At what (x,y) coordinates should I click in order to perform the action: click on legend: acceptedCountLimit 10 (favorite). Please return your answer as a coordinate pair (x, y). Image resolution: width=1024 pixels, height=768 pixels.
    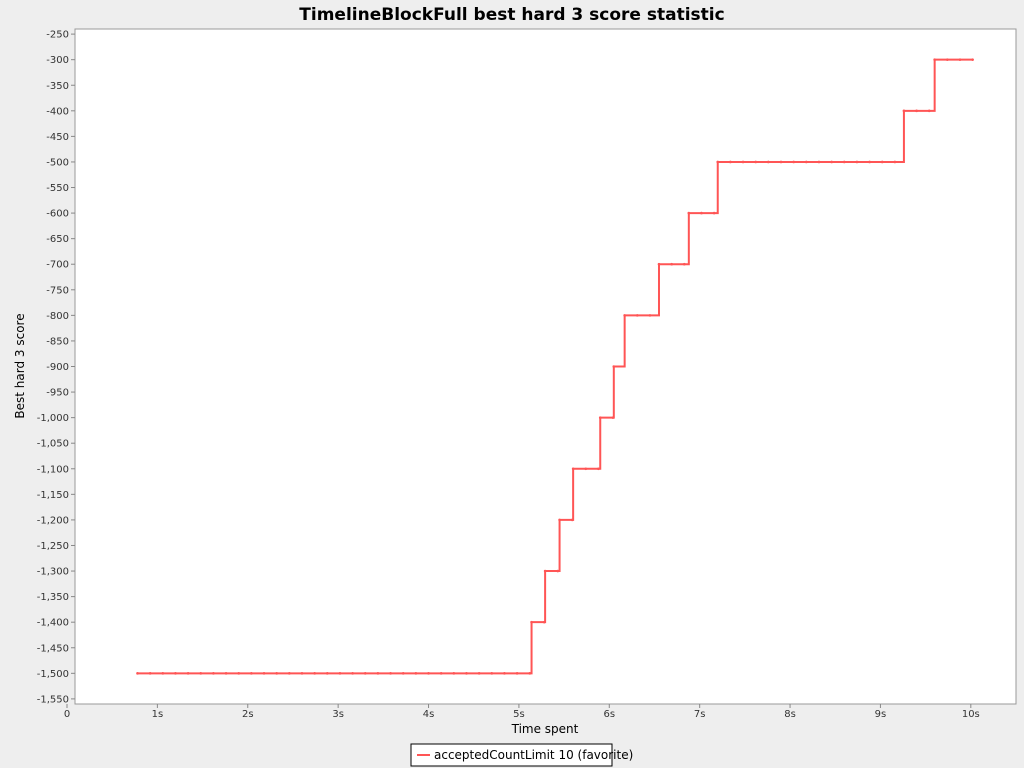
    Looking at the image, I should click on (521, 755).